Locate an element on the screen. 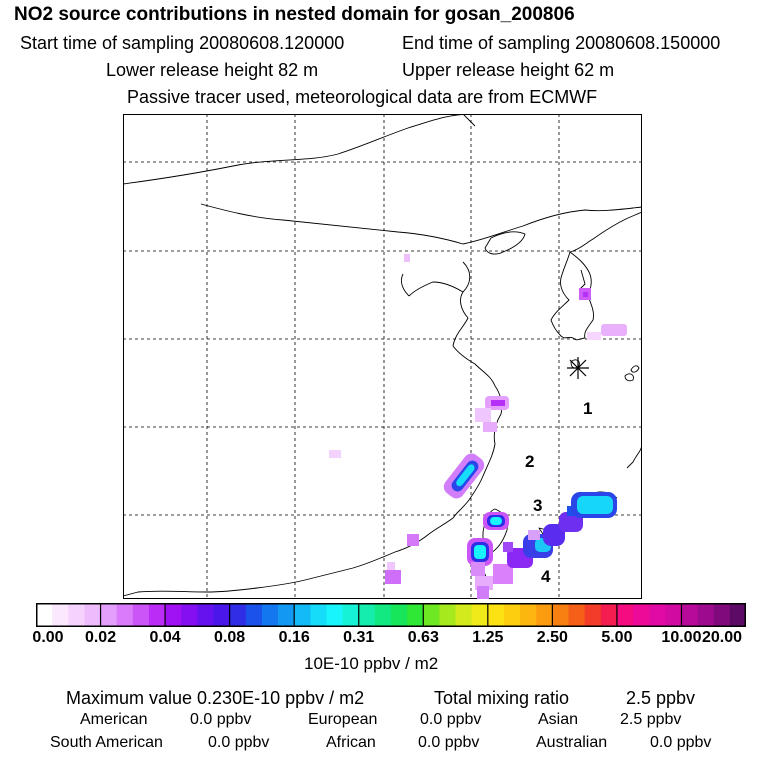  colorbar-tick-label: 0.31 is located at coordinates (359, 637).